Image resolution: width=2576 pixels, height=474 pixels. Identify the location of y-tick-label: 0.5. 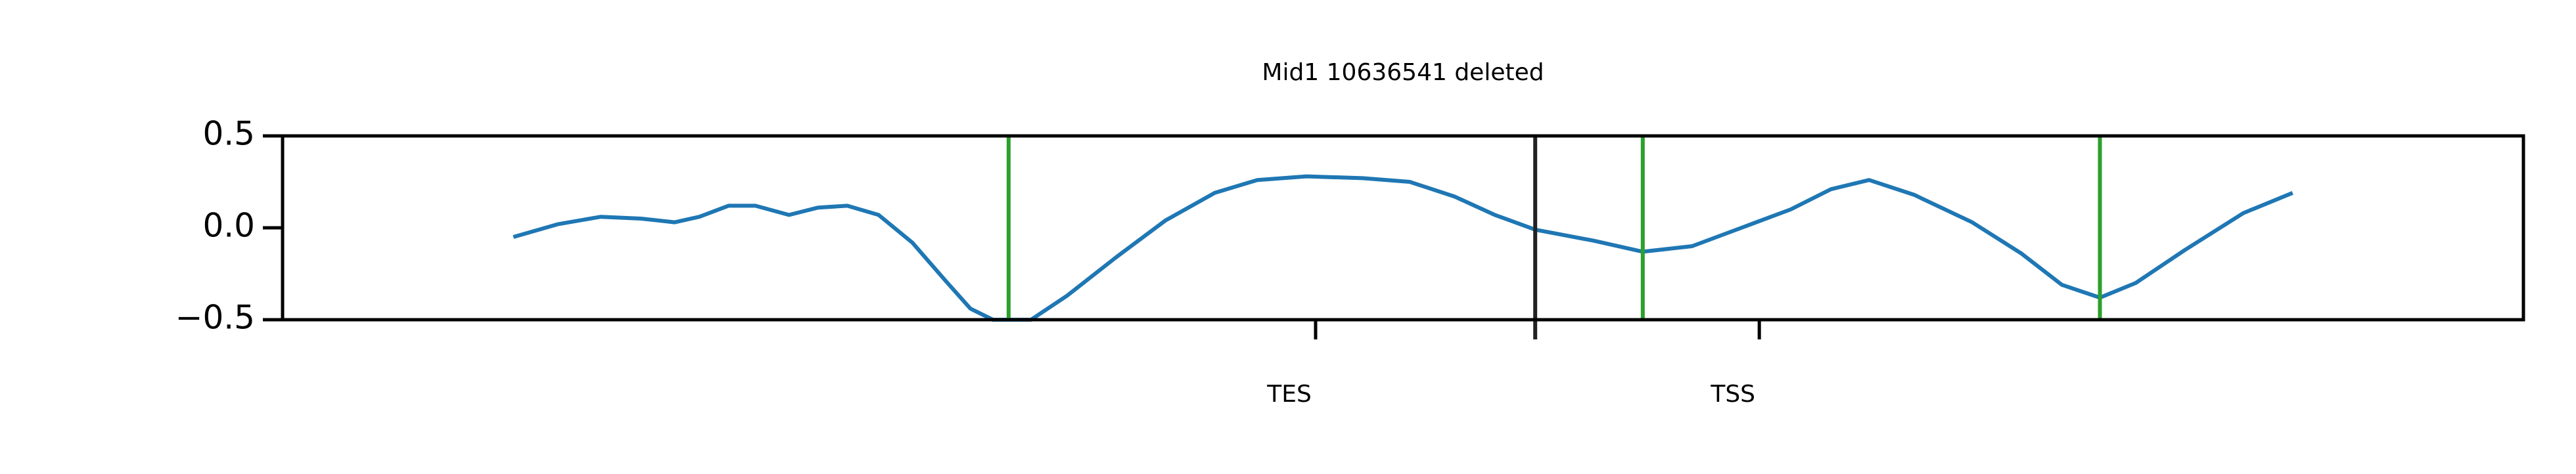
(229, 134).